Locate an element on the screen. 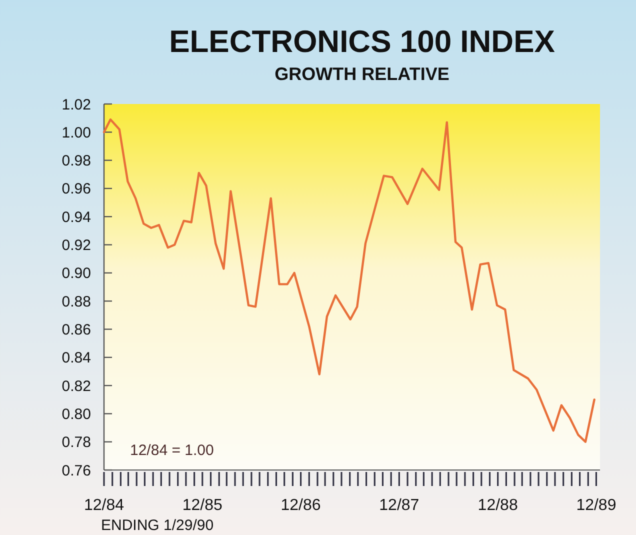 The width and height of the screenshot is (636, 535). x-tick-label: 12/87 is located at coordinates (399, 505).